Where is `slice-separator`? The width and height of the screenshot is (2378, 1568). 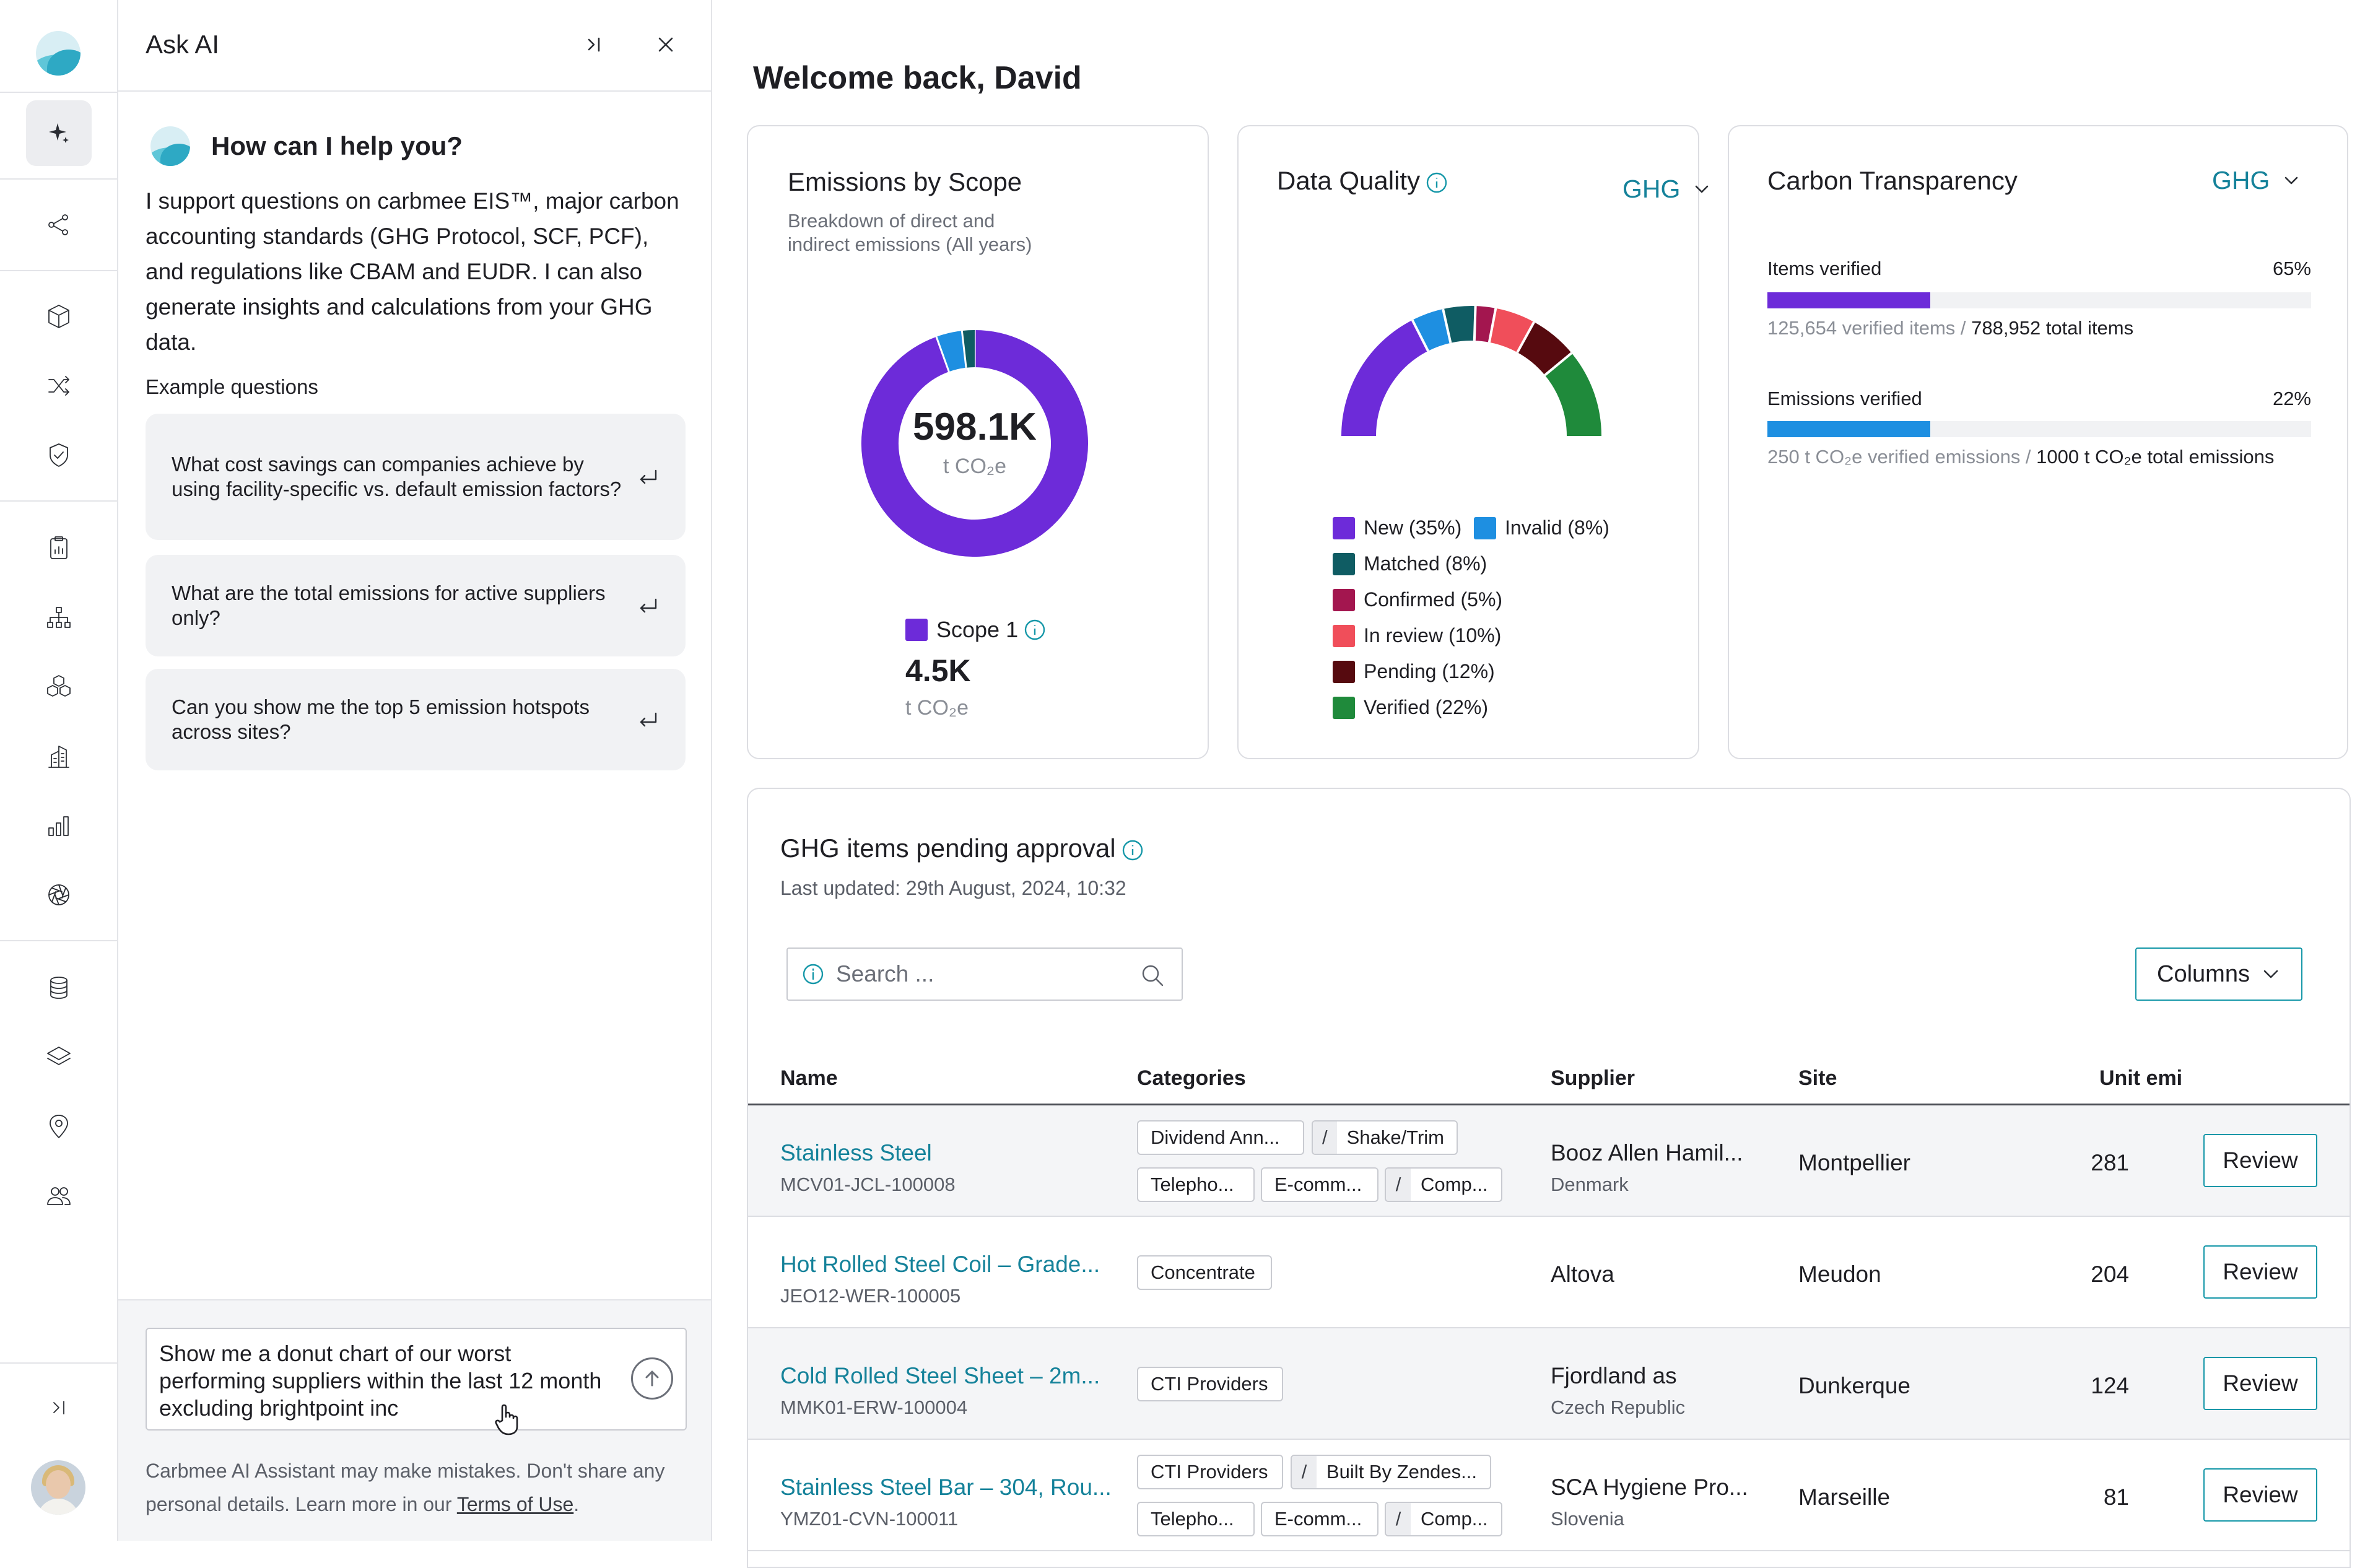 slice-separator is located at coordinates (942, 354).